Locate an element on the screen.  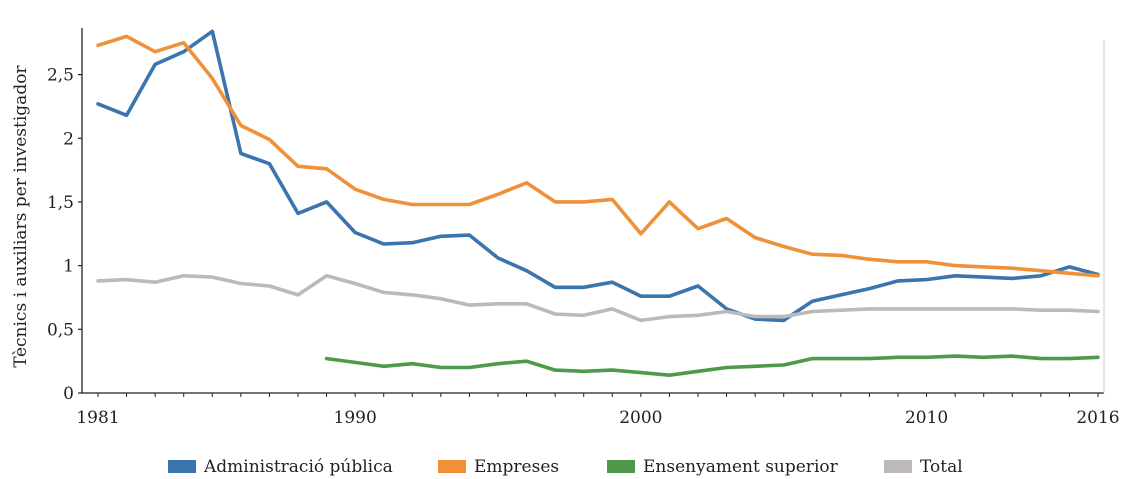
y-tick-label: 2,5 is located at coordinates (60, 76).